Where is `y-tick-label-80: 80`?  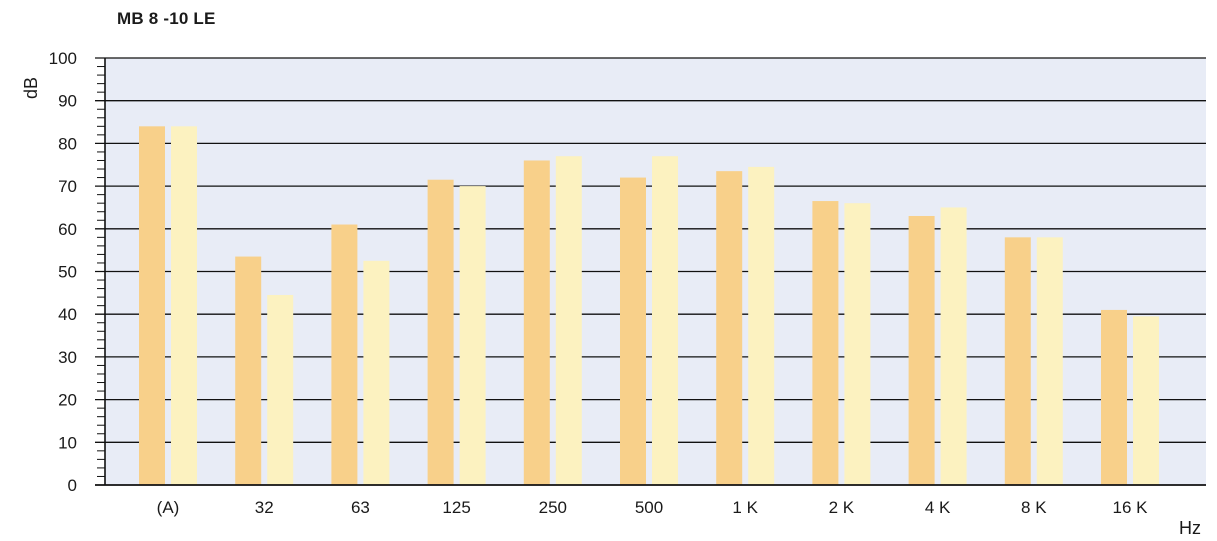
y-tick-label-80: 80 is located at coordinates (67, 143).